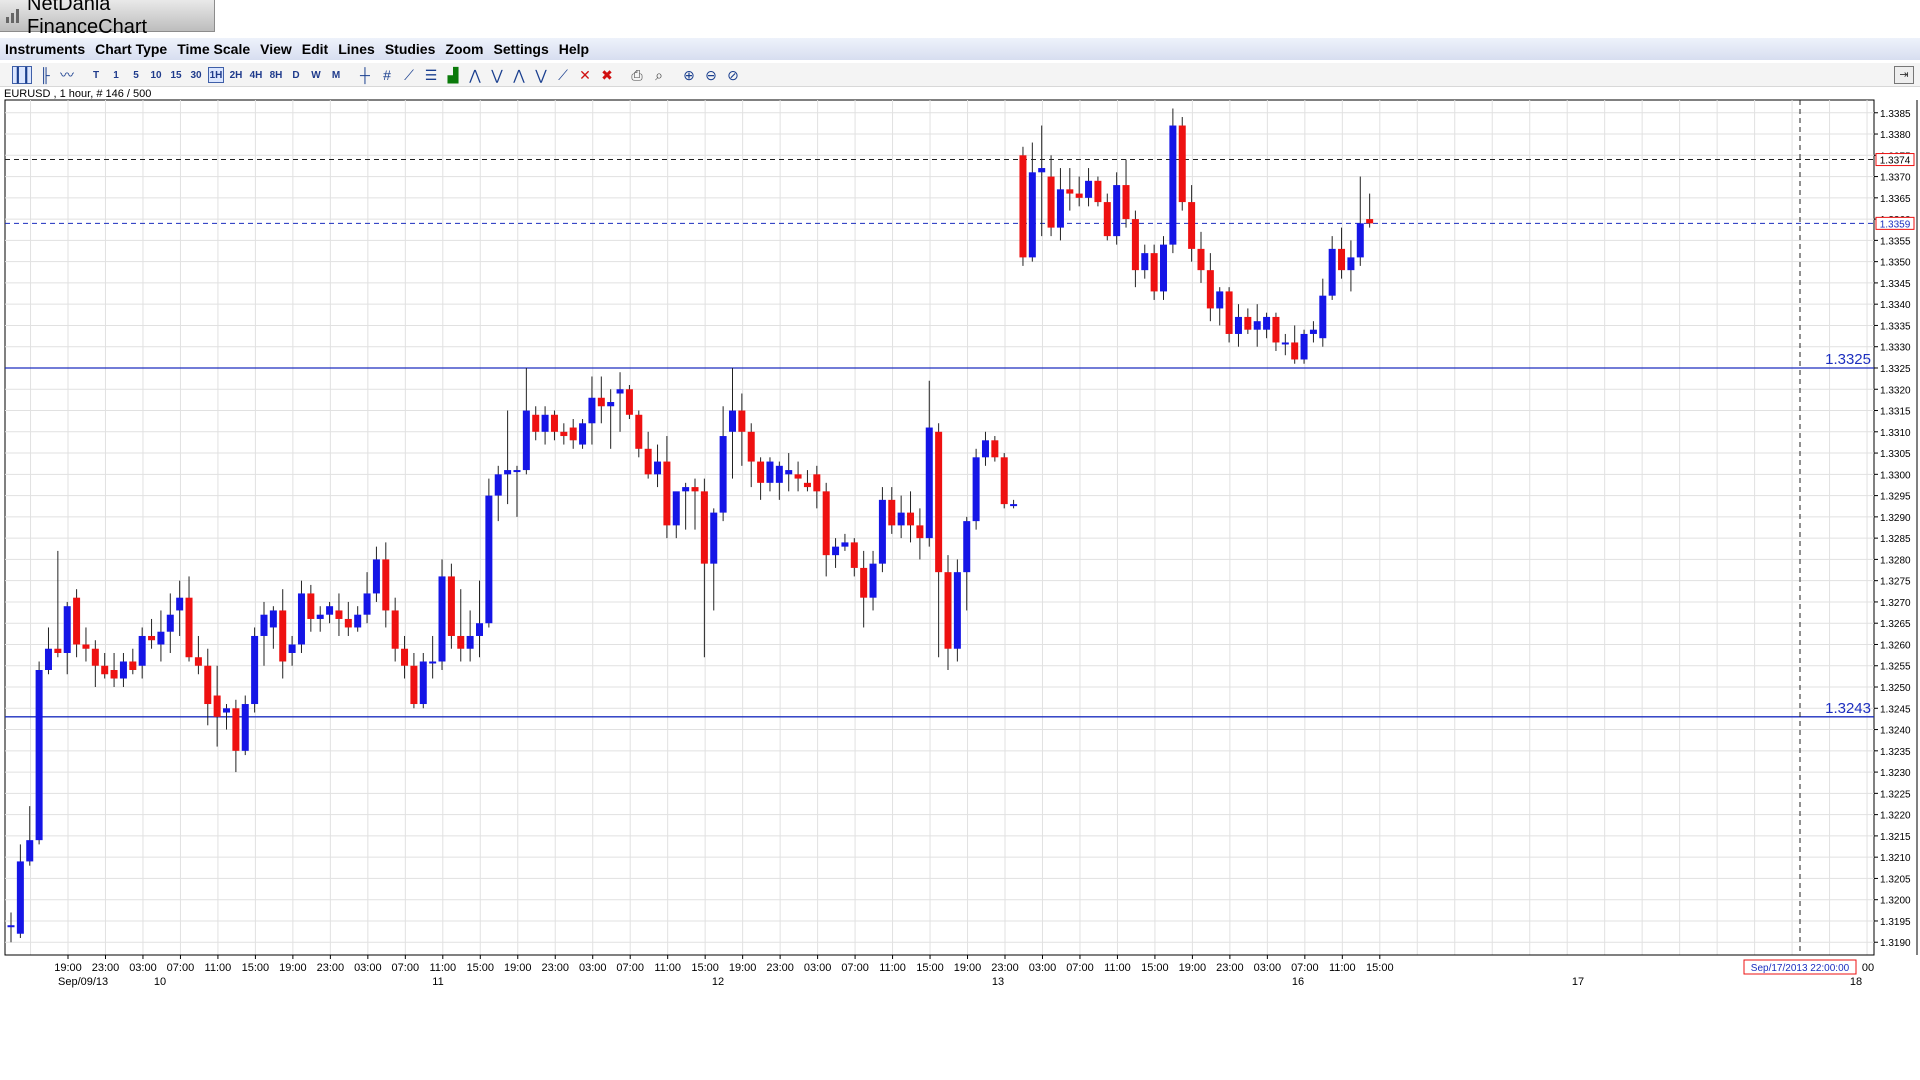  Describe the element at coordinates (176, 75) in the screenshot. I see `timeframe-15m-button: 15` at that location.